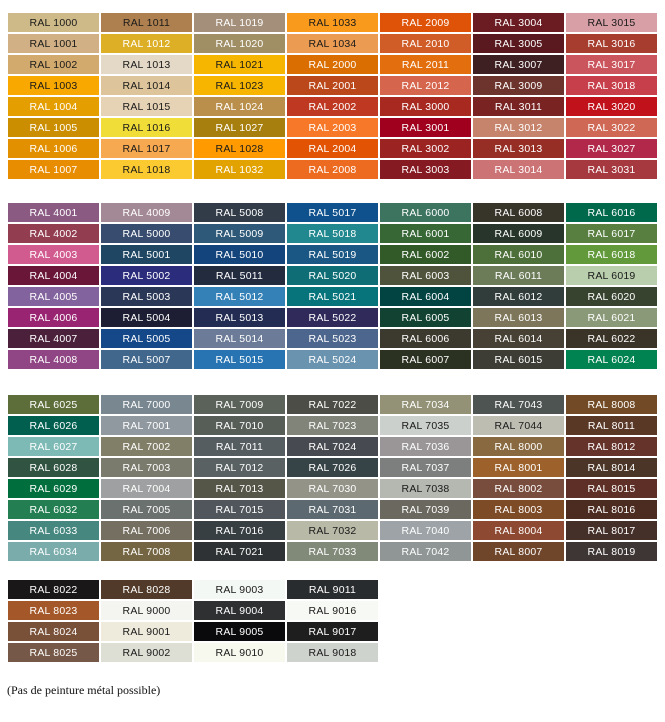  Describe the element at coordinates (332, 509) in the screenshot. I see `color-swatch: RAL 7031` at that location.